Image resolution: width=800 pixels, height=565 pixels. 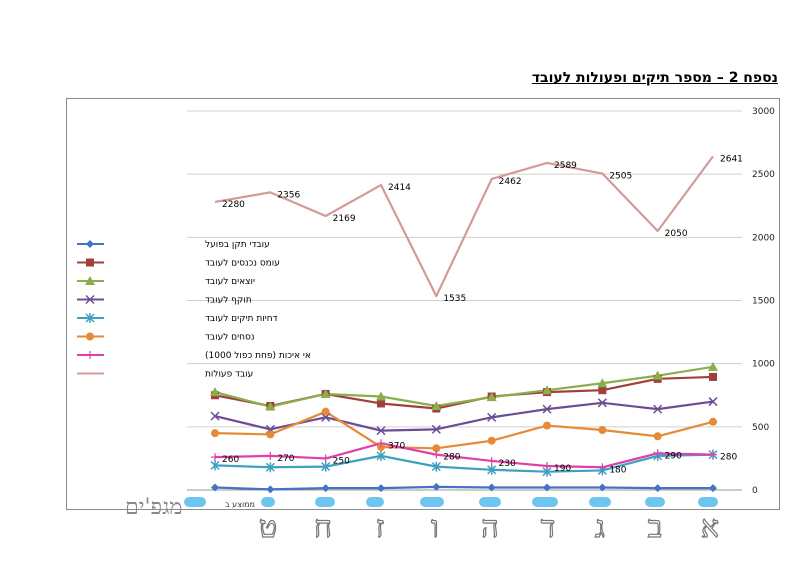 What do you see at coordinates (237, 245) in the screenshot?
I see `legend-label: עובדי תקן בפועל` at bounding box center [237, 245].